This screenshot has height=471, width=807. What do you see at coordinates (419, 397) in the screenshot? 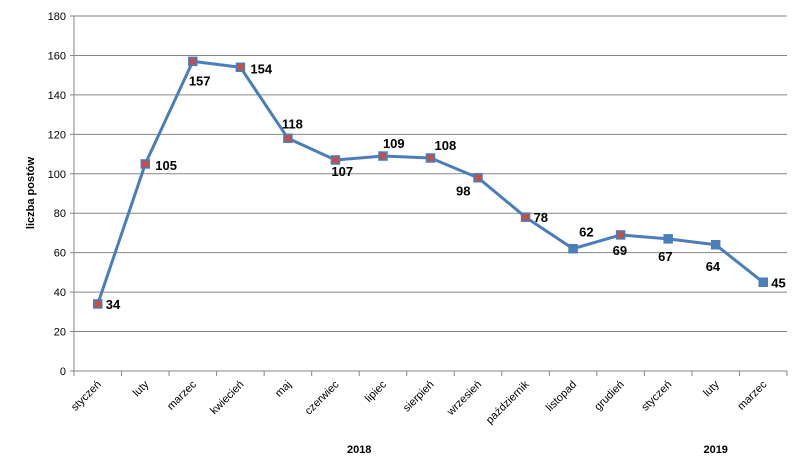
I see `x-tick-label: sierpień` at bounding box center [419, 397].